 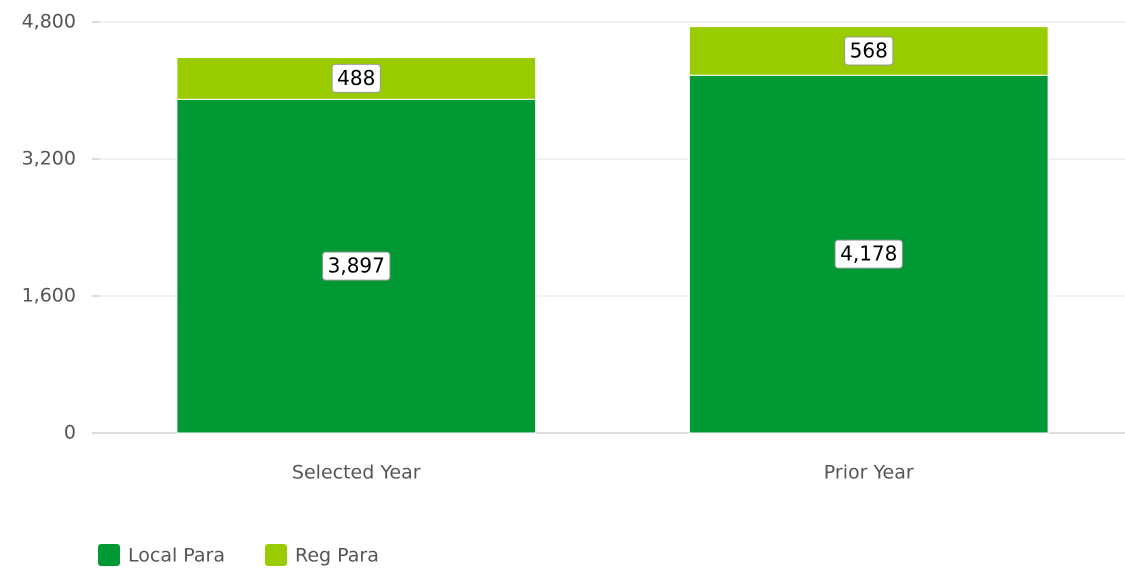 I want to click on data-label-text: 4,178, so click(x=868, y=254).